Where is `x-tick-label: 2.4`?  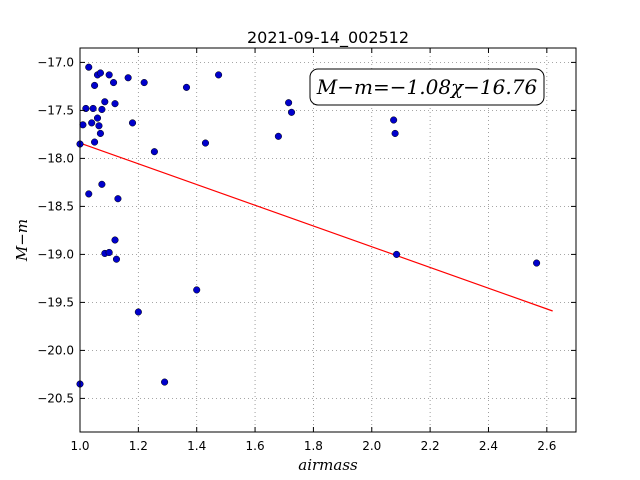
x-tick-label: 2.4 is located at coordinates (488, 446).